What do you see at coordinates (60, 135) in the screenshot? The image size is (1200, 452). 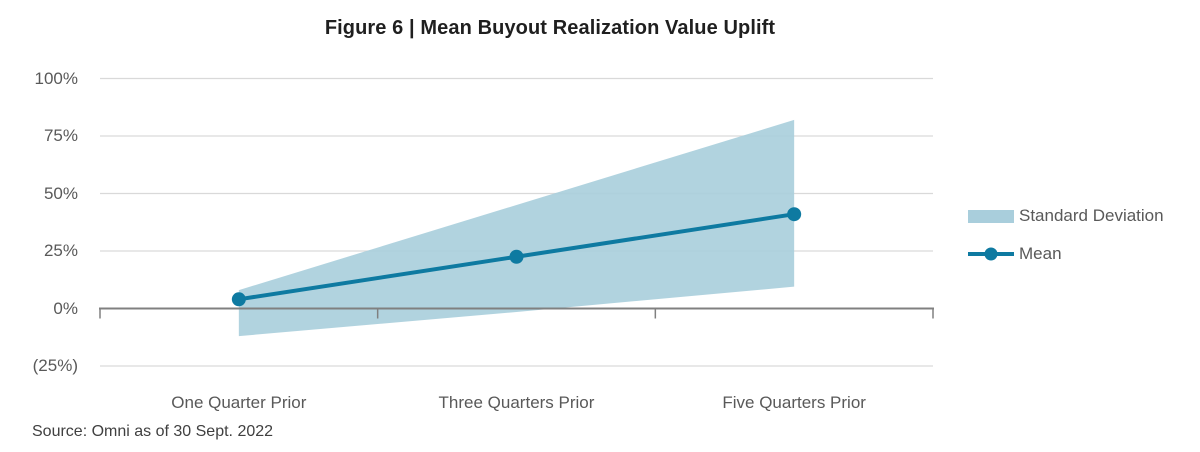 I see `y-axis-tick-label: 75%` at bounding box center [60, 135].